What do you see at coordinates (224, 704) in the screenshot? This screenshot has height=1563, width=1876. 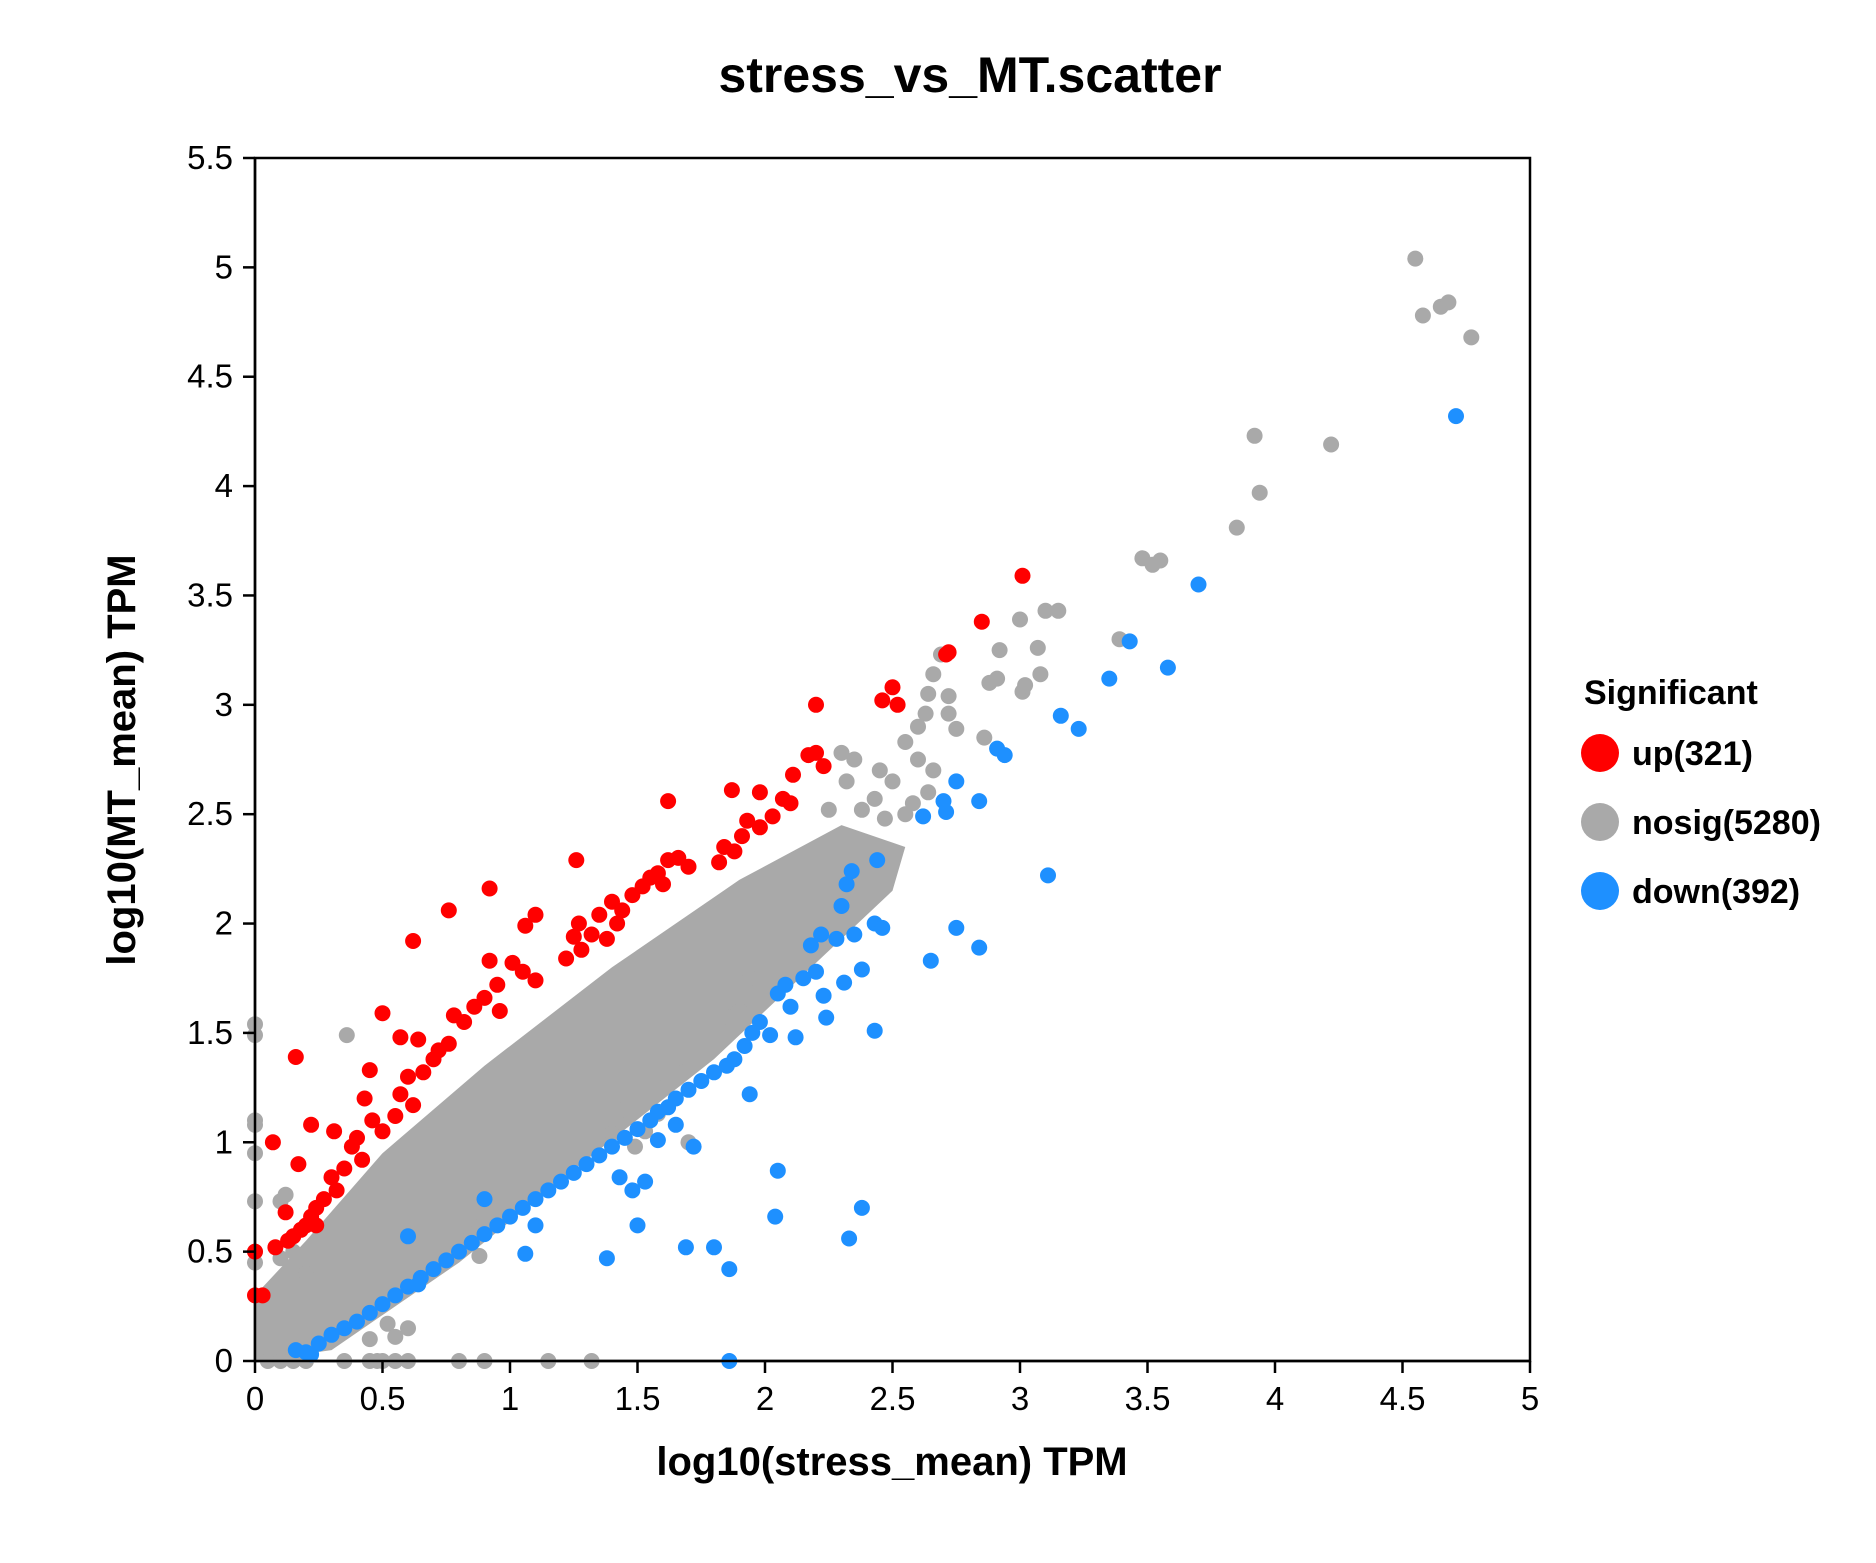 I see `y-tick-label: 3` at bounding box center [224, 704].